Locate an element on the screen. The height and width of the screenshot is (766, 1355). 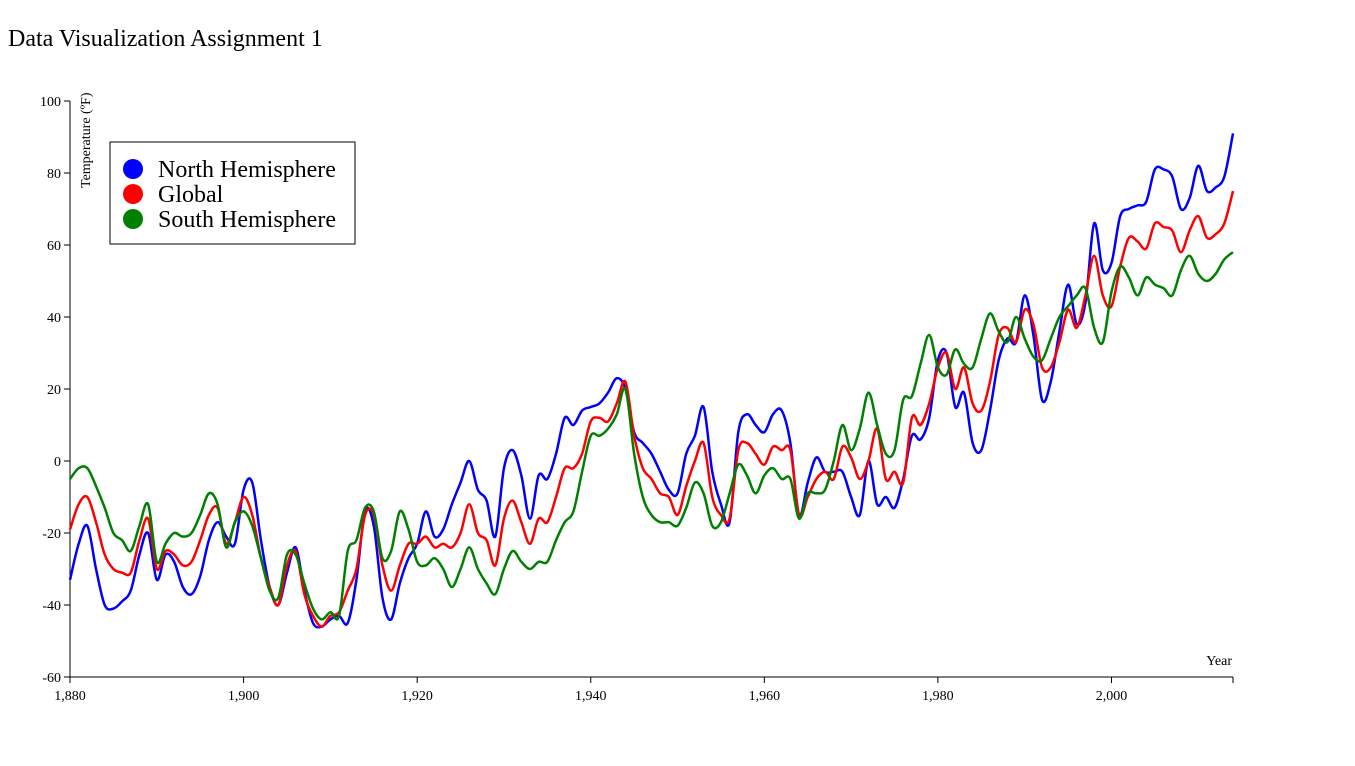
y-tick-label: 80 is located at coordinates (54, 174).